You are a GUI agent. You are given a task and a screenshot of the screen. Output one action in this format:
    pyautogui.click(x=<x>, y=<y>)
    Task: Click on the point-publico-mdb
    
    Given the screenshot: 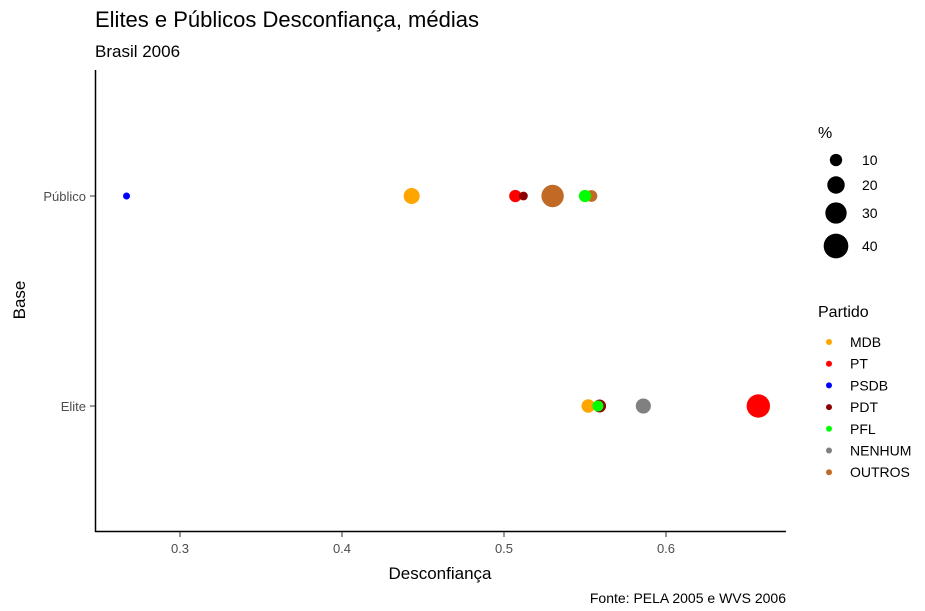 What is the action you would take?
    pyautogui.click(x=411, y=196)
    